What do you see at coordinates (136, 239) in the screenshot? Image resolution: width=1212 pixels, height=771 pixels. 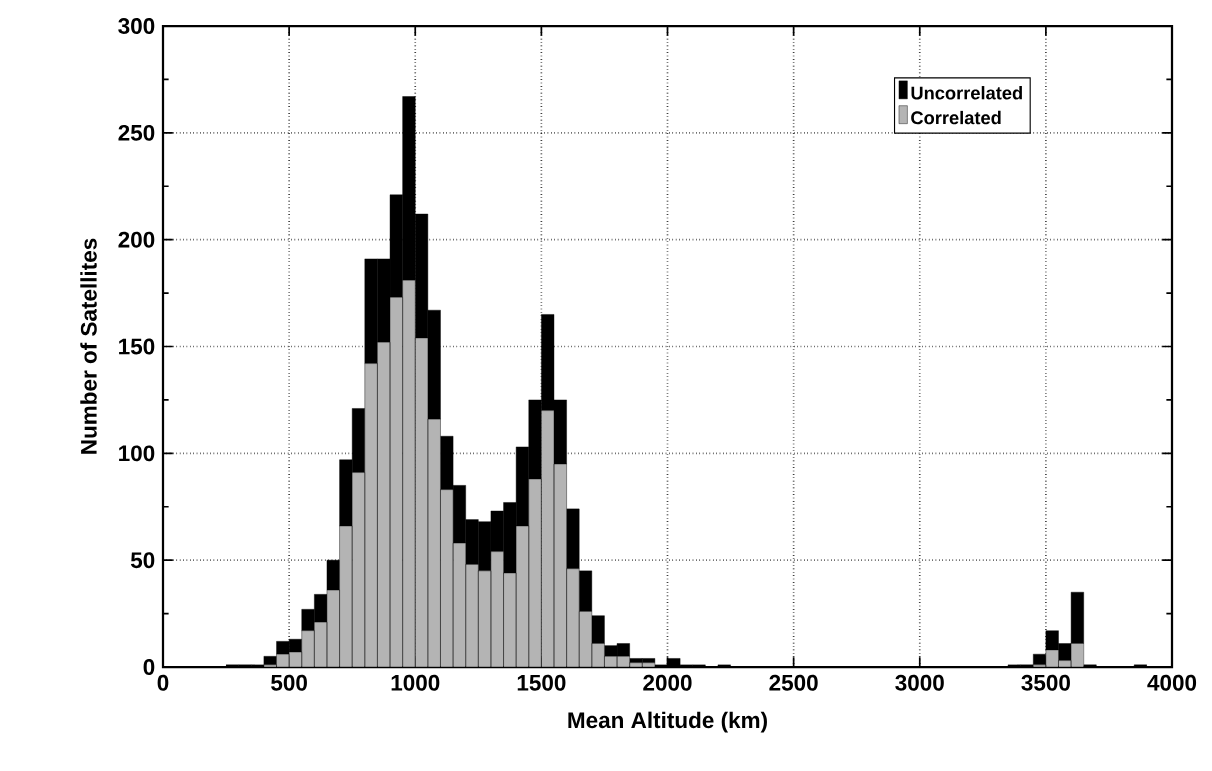 I see `y-tick-label: 200` at bounding box center [136, 239].